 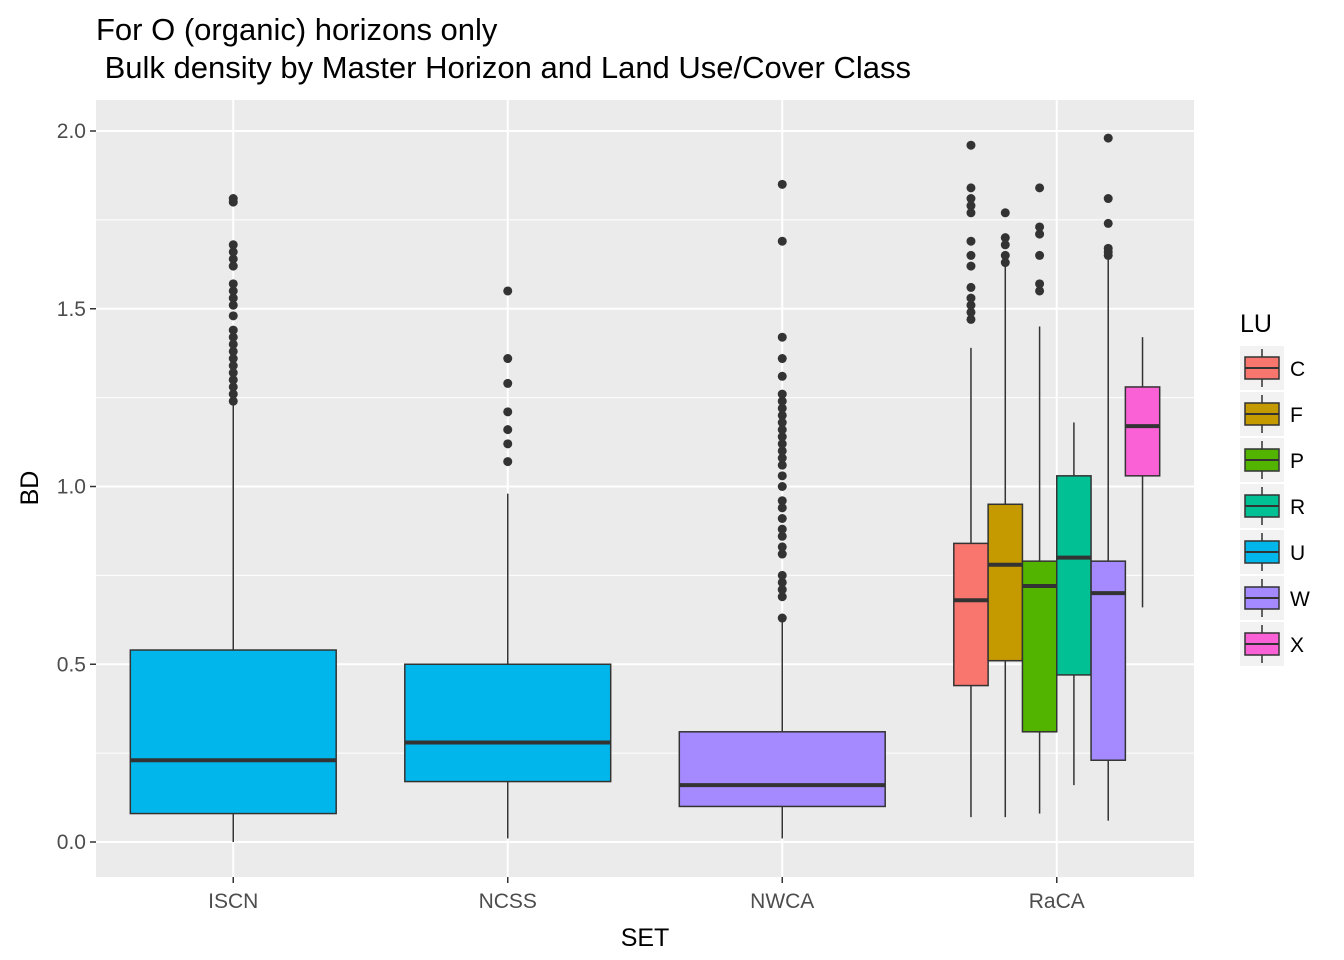 I want to click on x-tick-label: NWCA, so click(x=782, y=901).